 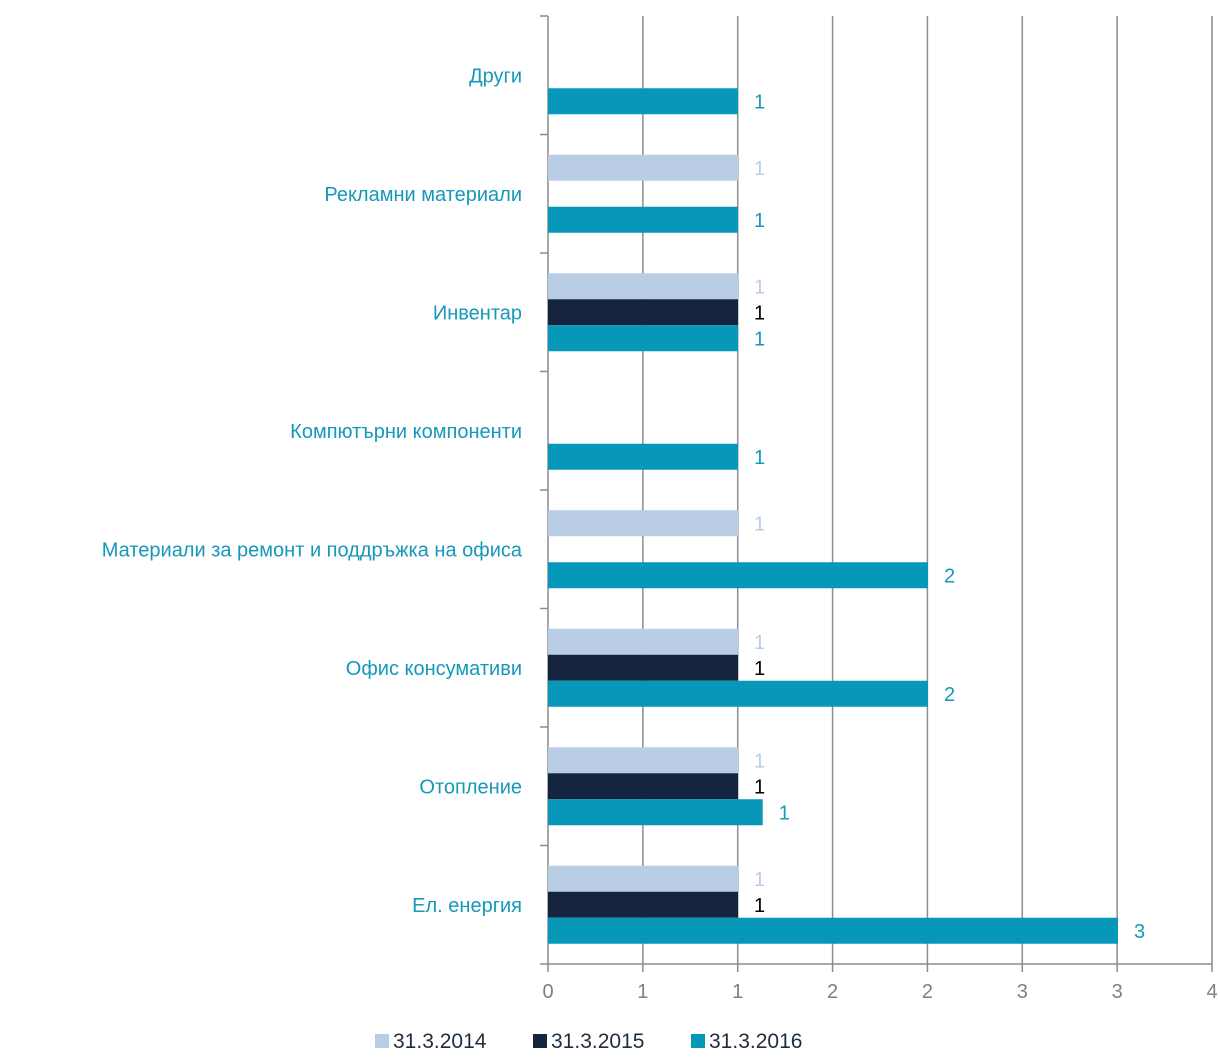 What do you see at coordinates (1139, 932) in the screenshot?
I see `data-label: 3` at bounding box center [1139, 932].